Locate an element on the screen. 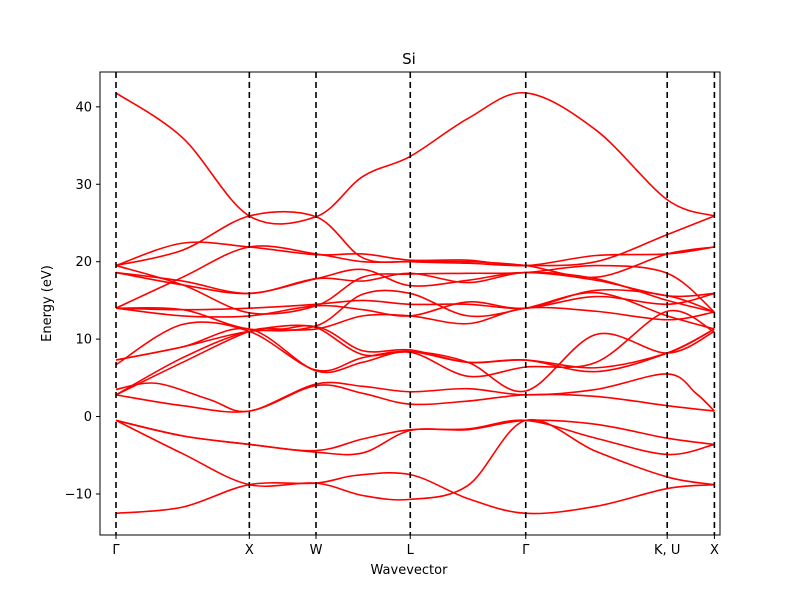  y-axis-ticks: −10 0 10 20 30 40 is located at coordinates (82, 301).